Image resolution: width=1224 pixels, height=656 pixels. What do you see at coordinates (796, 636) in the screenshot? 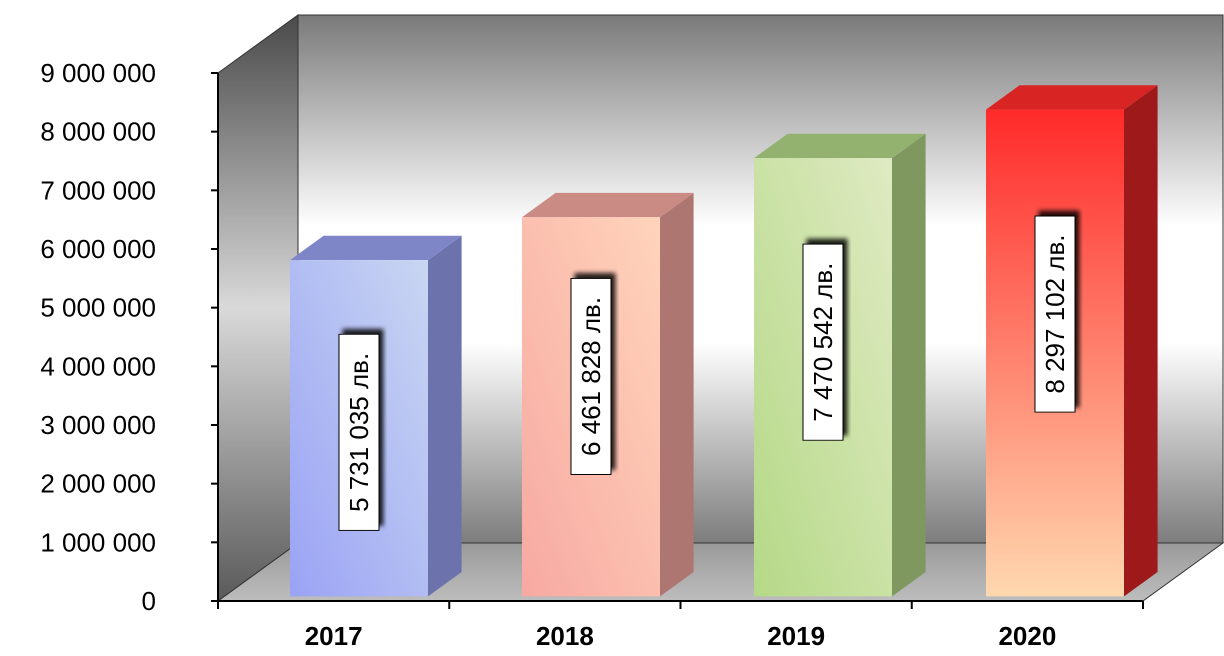
I see `x-tick-label: 2019` at bounding box center [796, 636].